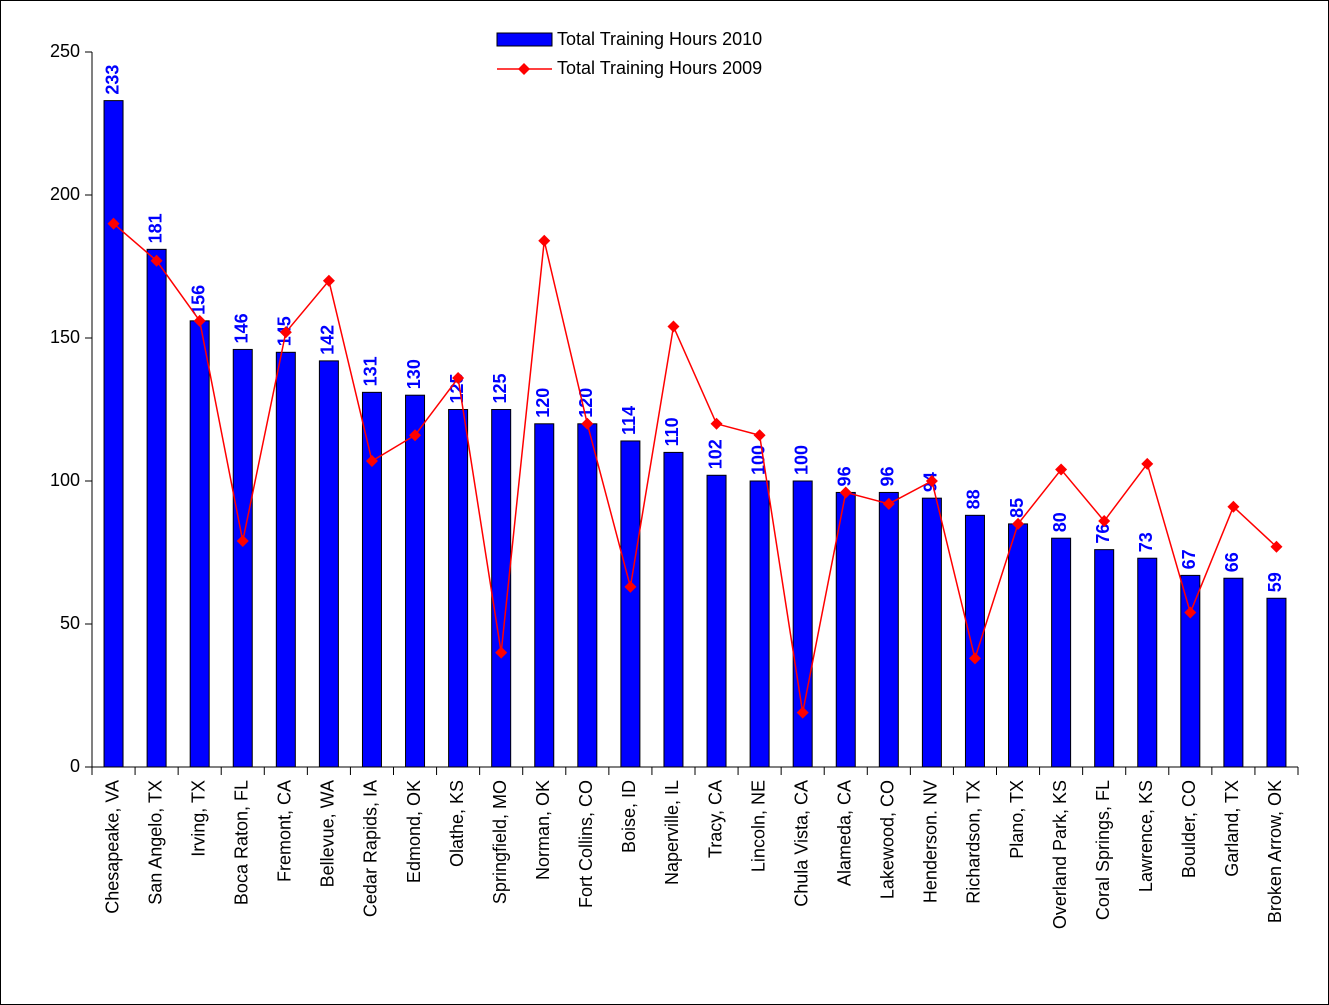  What do you see at coordinates (845, 833) in the screenshot?
I see `x-tick-label: Alameda, CA` at bounding box center [845, 833].